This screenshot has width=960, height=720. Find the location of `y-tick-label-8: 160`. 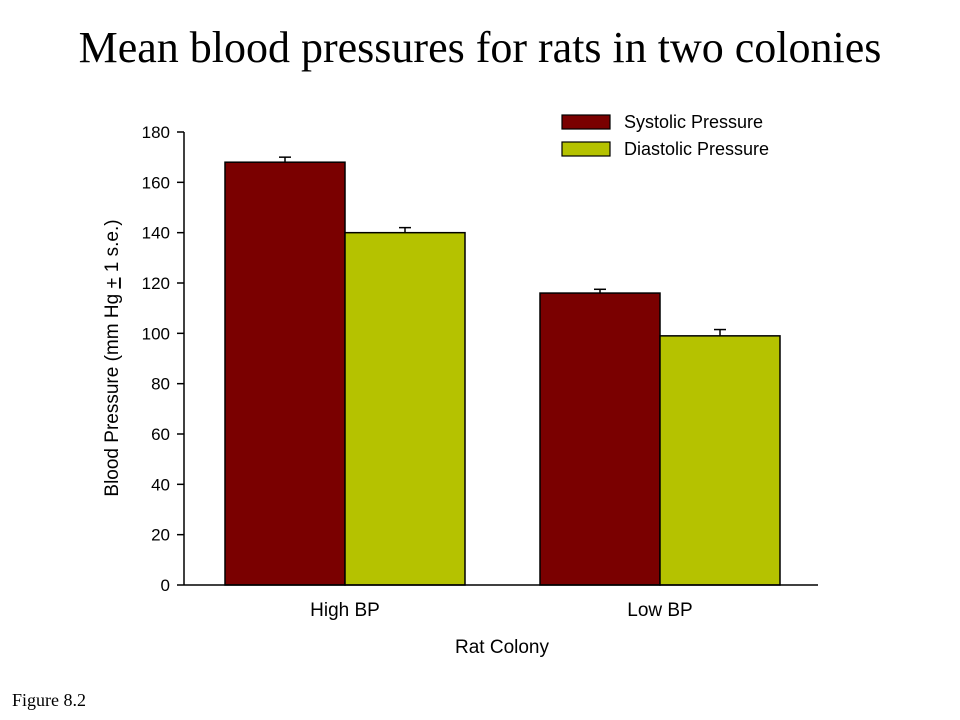

y-tick-label-8: 160 is located at coordinates (156, 182).